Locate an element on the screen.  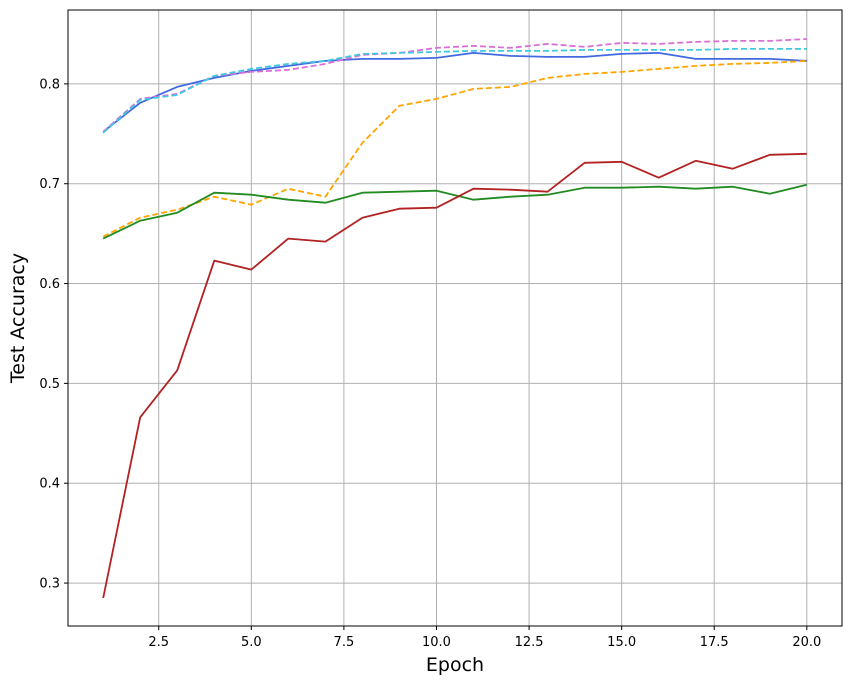
y-tick-label: 0.8 is located at coordinates (49, 84).